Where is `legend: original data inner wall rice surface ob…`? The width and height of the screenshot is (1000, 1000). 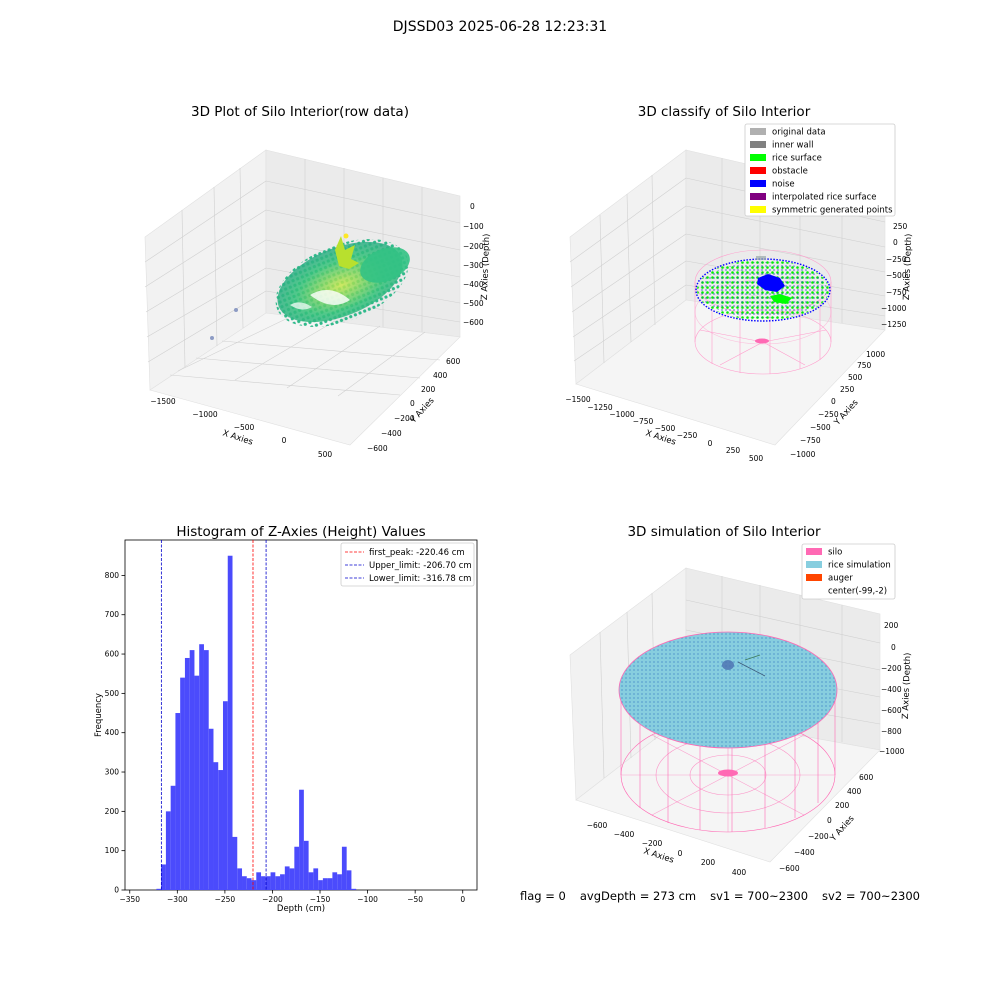
legend: original data inner wall rice surface ob… is located at coordinates (820, 170).